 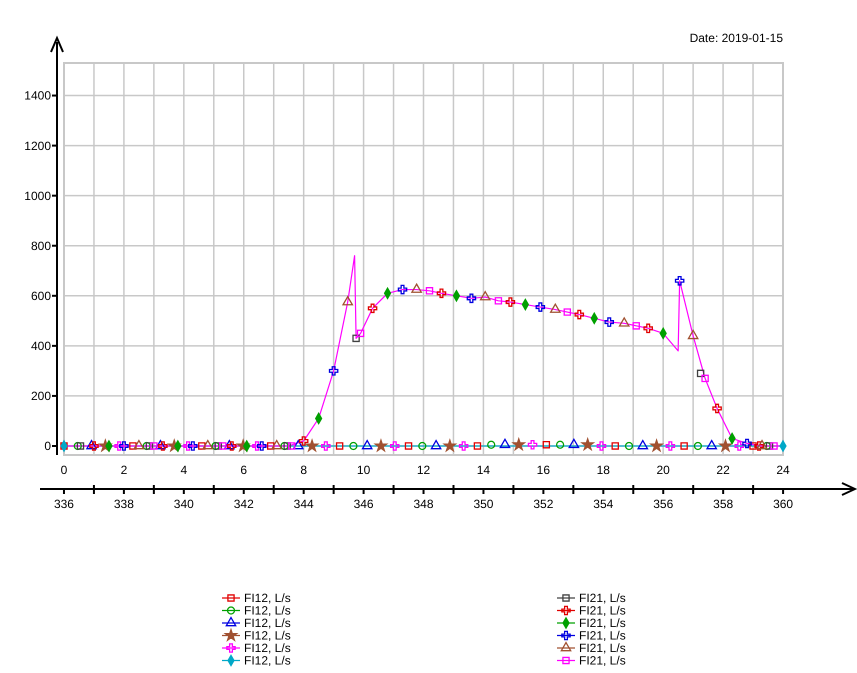 What do you see at coordinates (38, 145) in the screenshot?
I see `y-tick-label: 1200` at bounding box center [38, 145].